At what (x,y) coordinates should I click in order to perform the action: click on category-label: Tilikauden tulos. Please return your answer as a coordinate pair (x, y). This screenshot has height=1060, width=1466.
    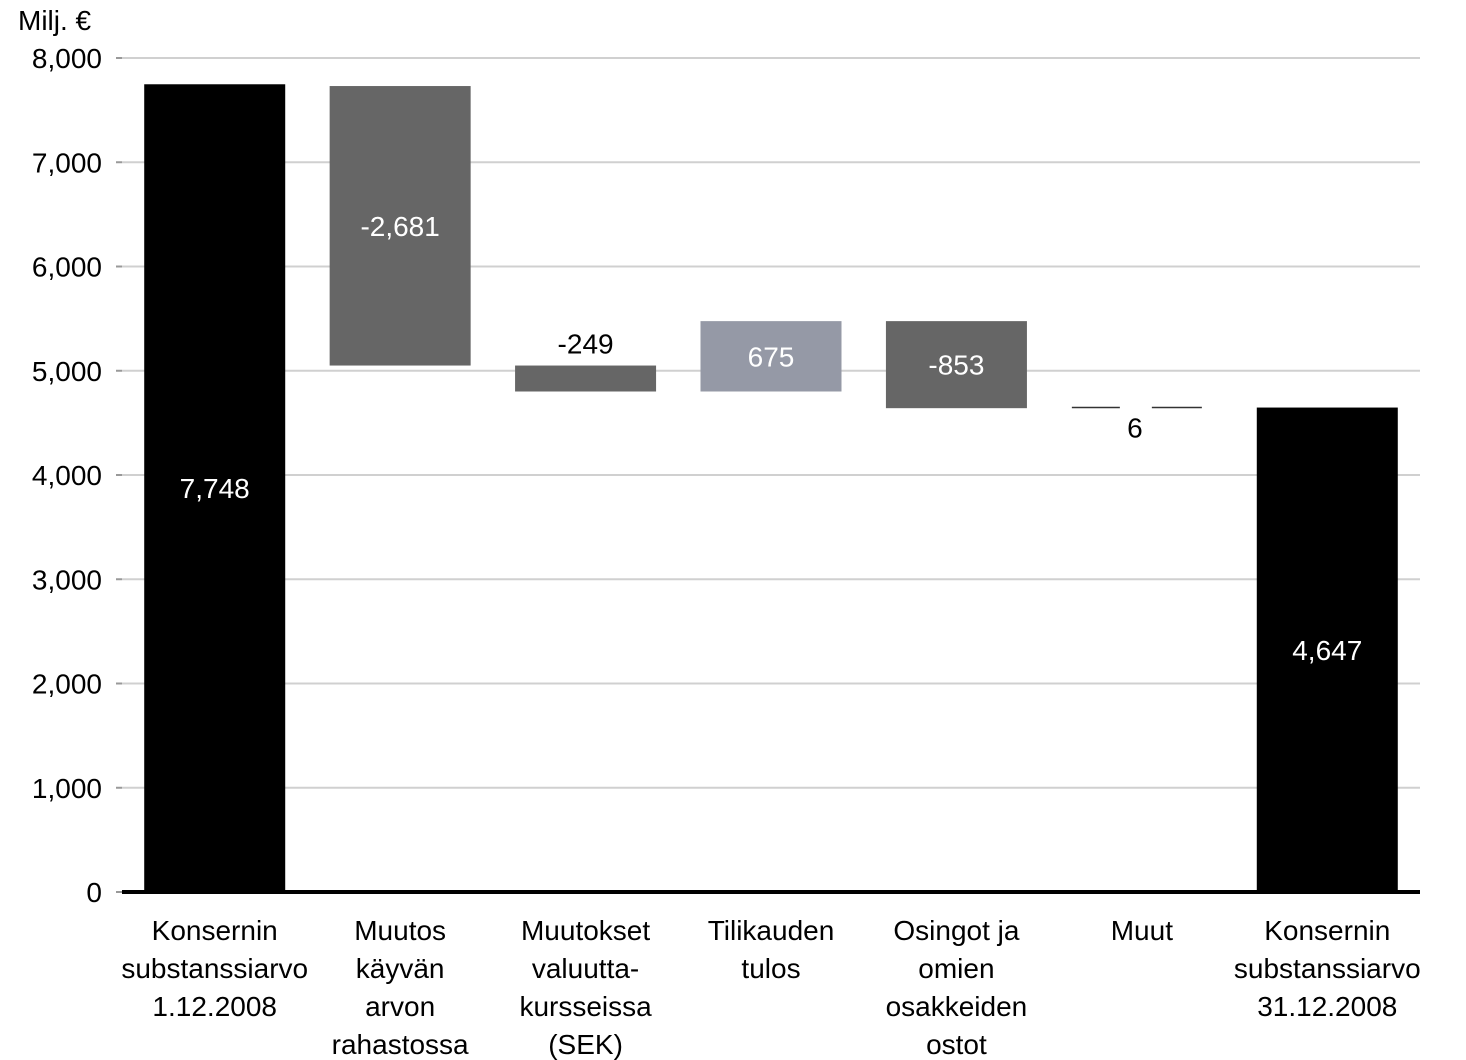
    Looking at the image, I should click on (771, 949).